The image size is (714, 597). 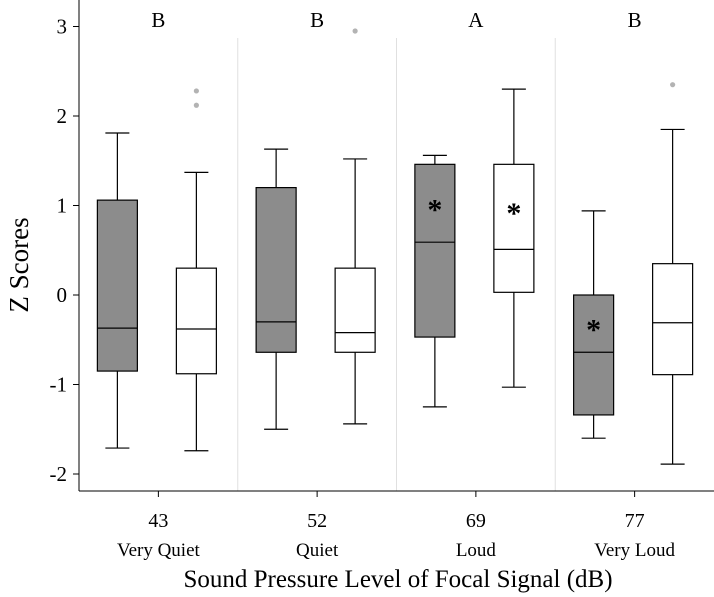 I want to click on x-tick-label: 69, so click(x=476, y=521).